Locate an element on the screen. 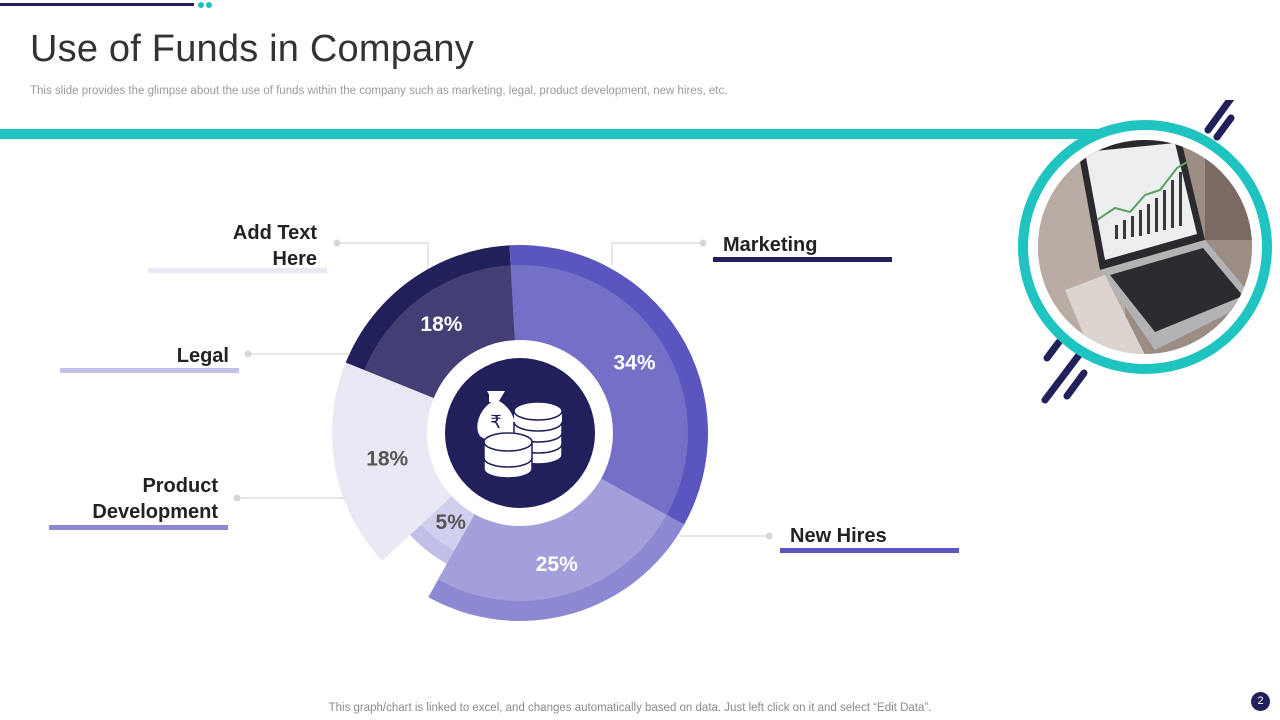  pie-value-label-legal: 5% is located at coordinates (451, 522).